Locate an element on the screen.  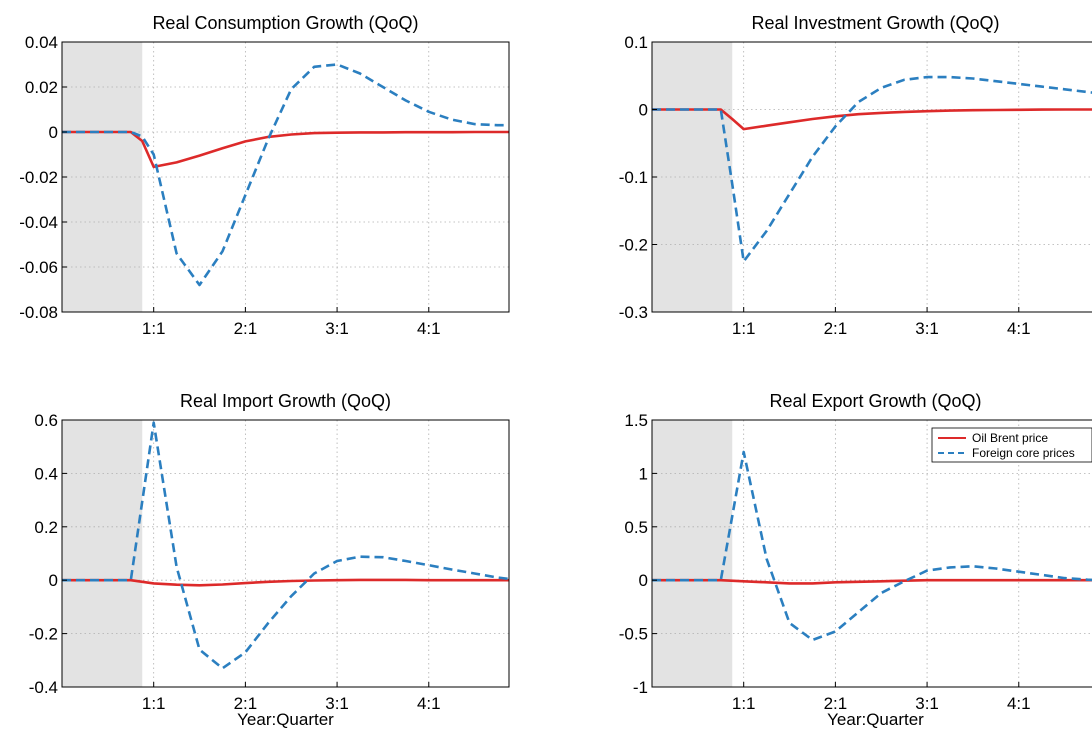
y-tick-label: 0.5 is located at coordinates (636, 527).